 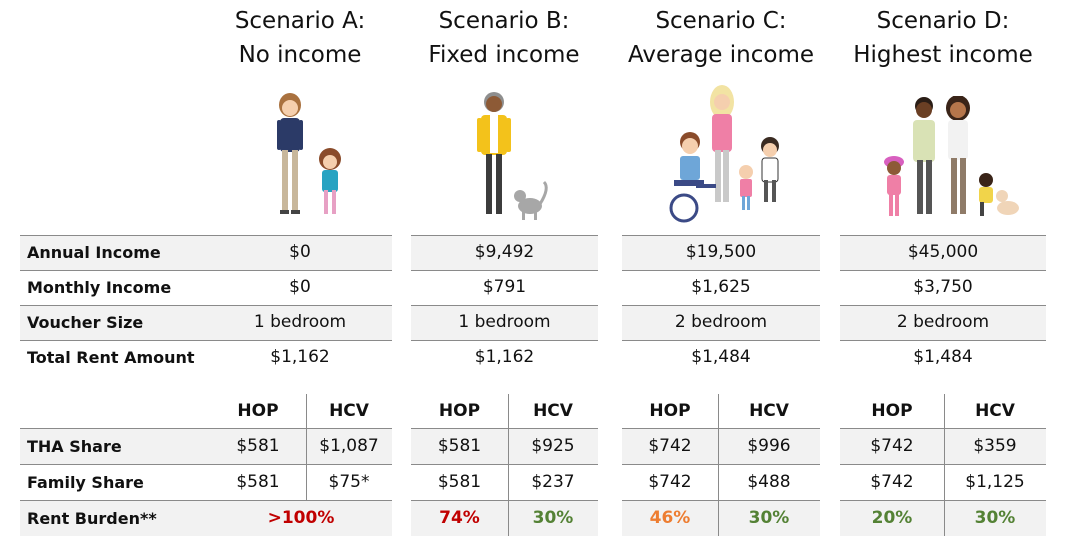 What do you see at coordinates (504, 21) in the screenshot?
I see `scenario-b-title-line1: Scenario B:` at bounding box center [504, 21].